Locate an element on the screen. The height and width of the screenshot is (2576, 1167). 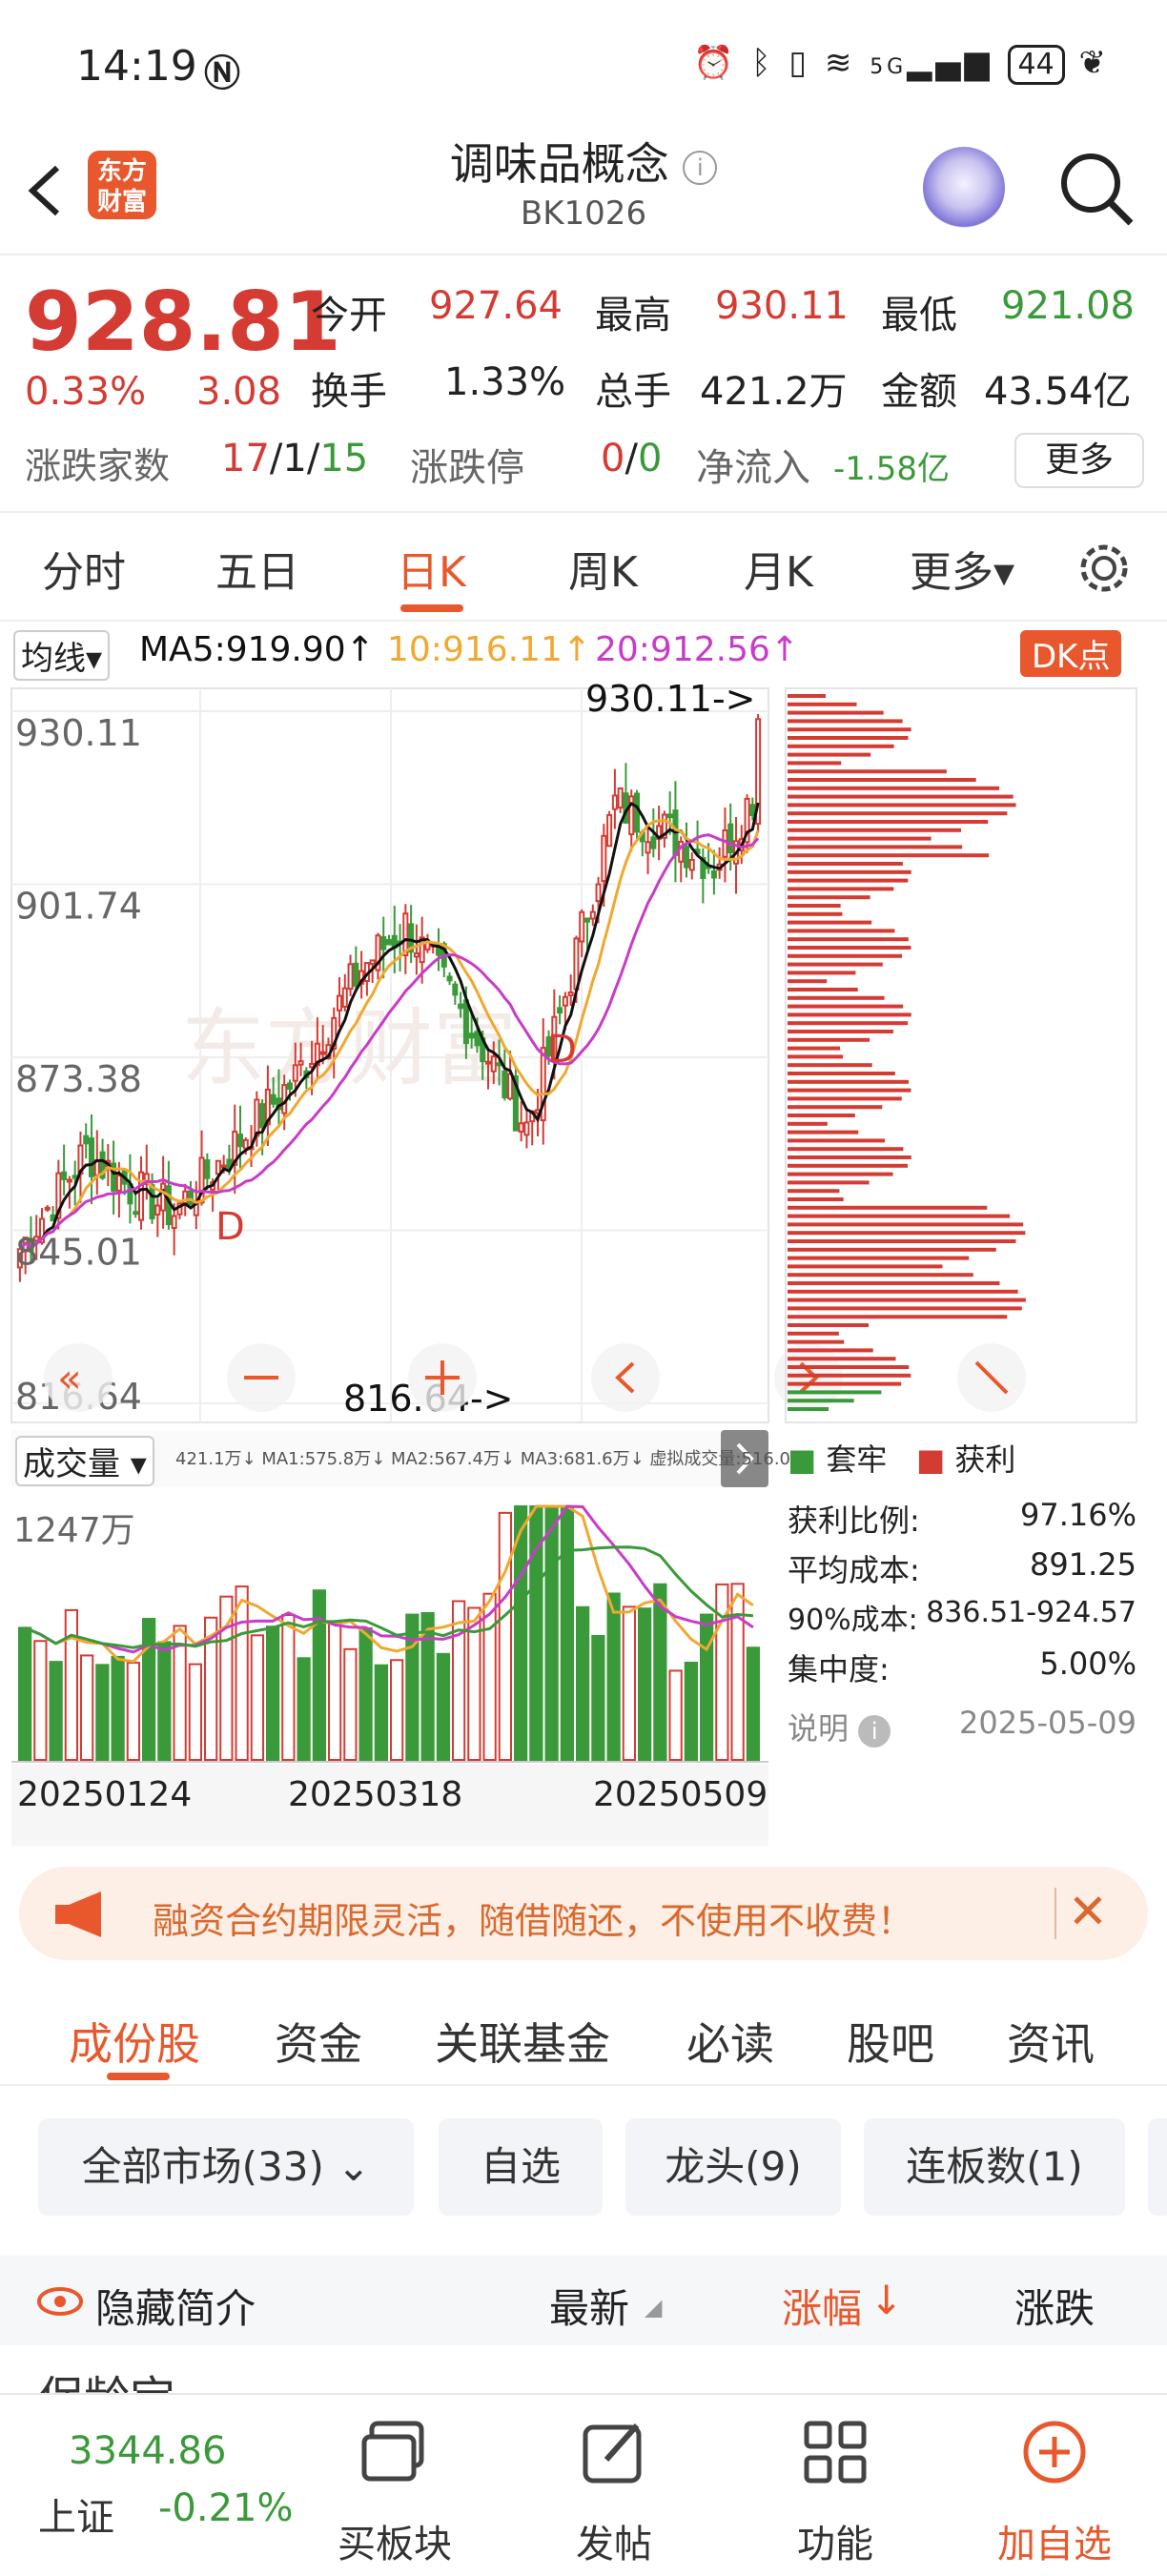
volume-selector: 成交量 ▾ is located at coordinates (84, 1461).